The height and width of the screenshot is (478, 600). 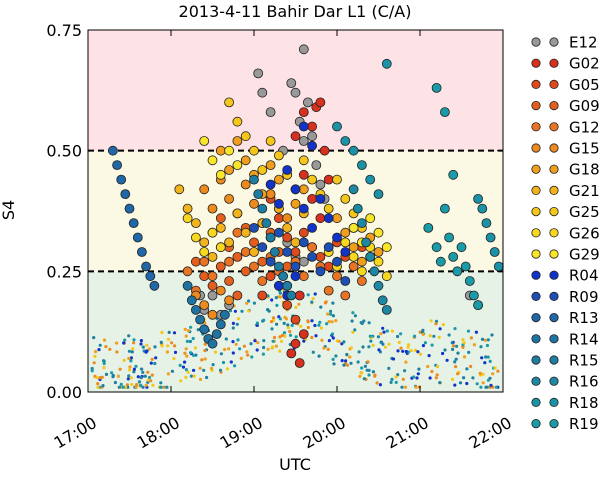 What do you see at coordinates (584, 212) in the screenshot?
I see `legend-label-G25: G25` at bounding box center [584, 212].